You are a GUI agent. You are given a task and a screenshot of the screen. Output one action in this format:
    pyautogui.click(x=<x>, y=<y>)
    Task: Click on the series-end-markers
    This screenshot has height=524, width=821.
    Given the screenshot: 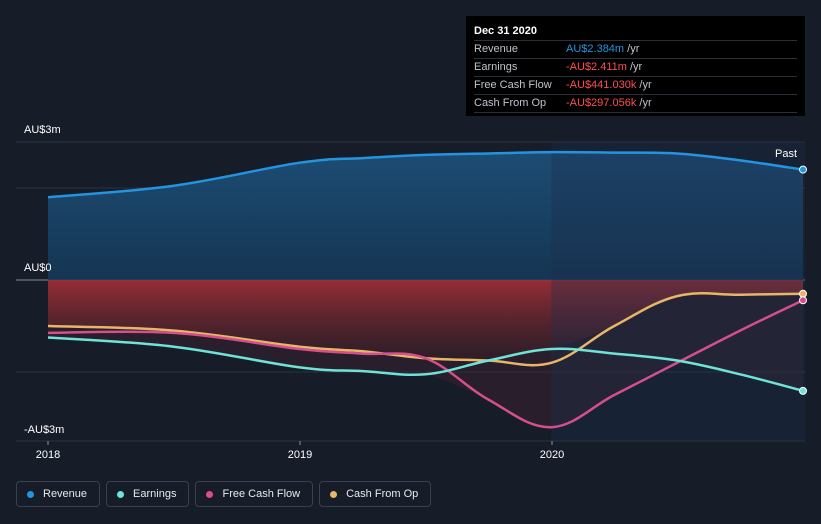 What is the action you would take?
    pyautogui.click(x=803, y=280)
    